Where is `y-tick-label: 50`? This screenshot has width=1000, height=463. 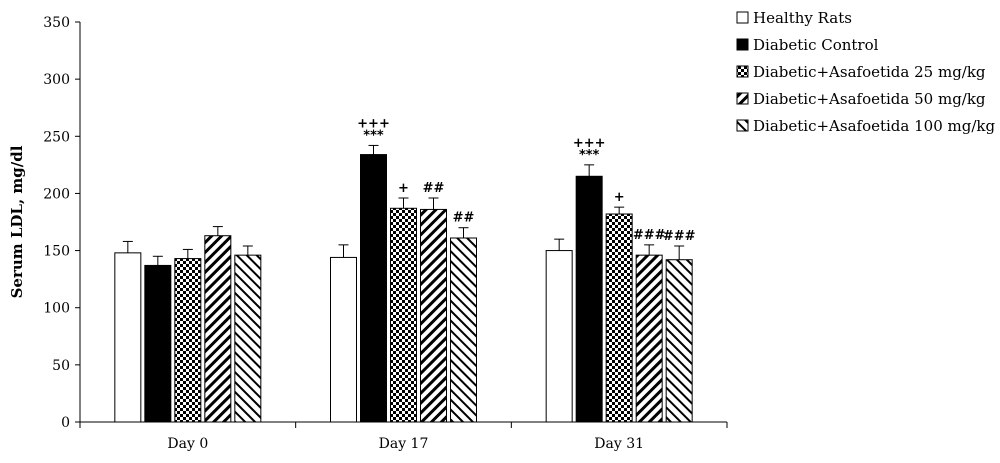
y-tick-label: 50 is located at coordinates (61, 366).